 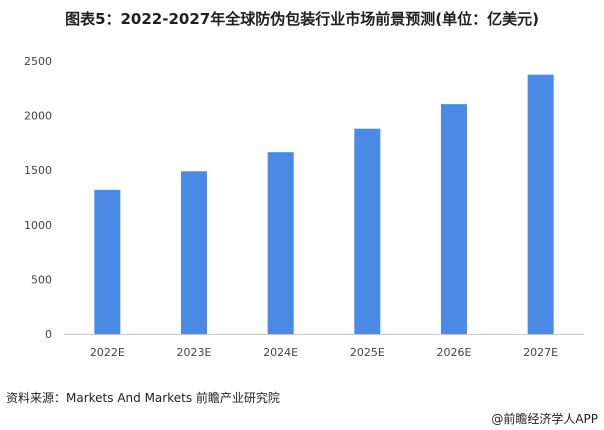 I want to click on x-tick-label: 2022E, so click(x=107, y=352).